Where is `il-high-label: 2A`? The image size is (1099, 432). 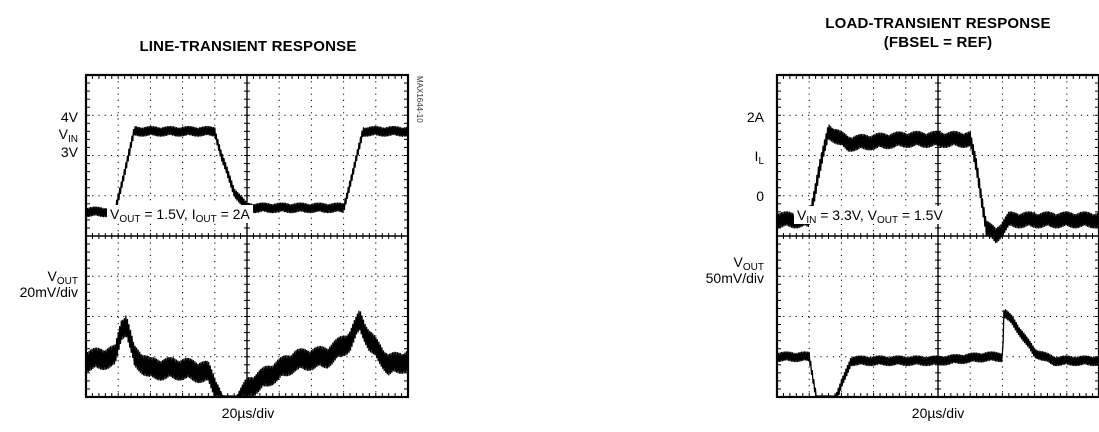
il-high-label: 2A is located at coordinates (755, 117).